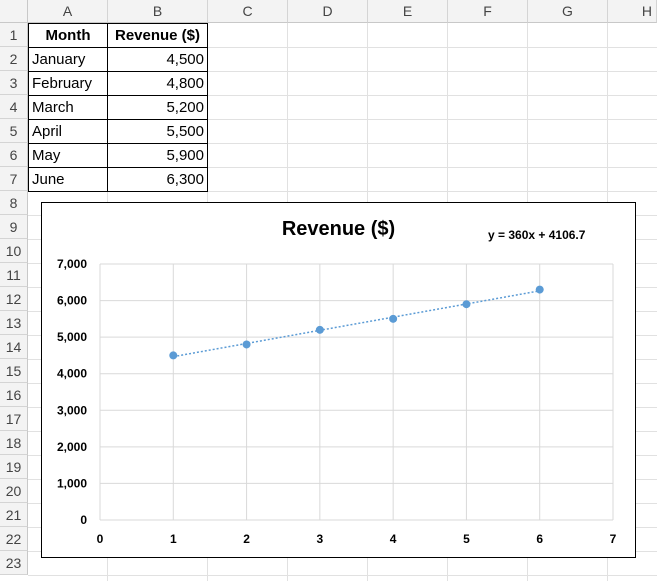 The width and height of the screenshot is (657, 581). I want to click on column-header-c: C, so click(248, 11).